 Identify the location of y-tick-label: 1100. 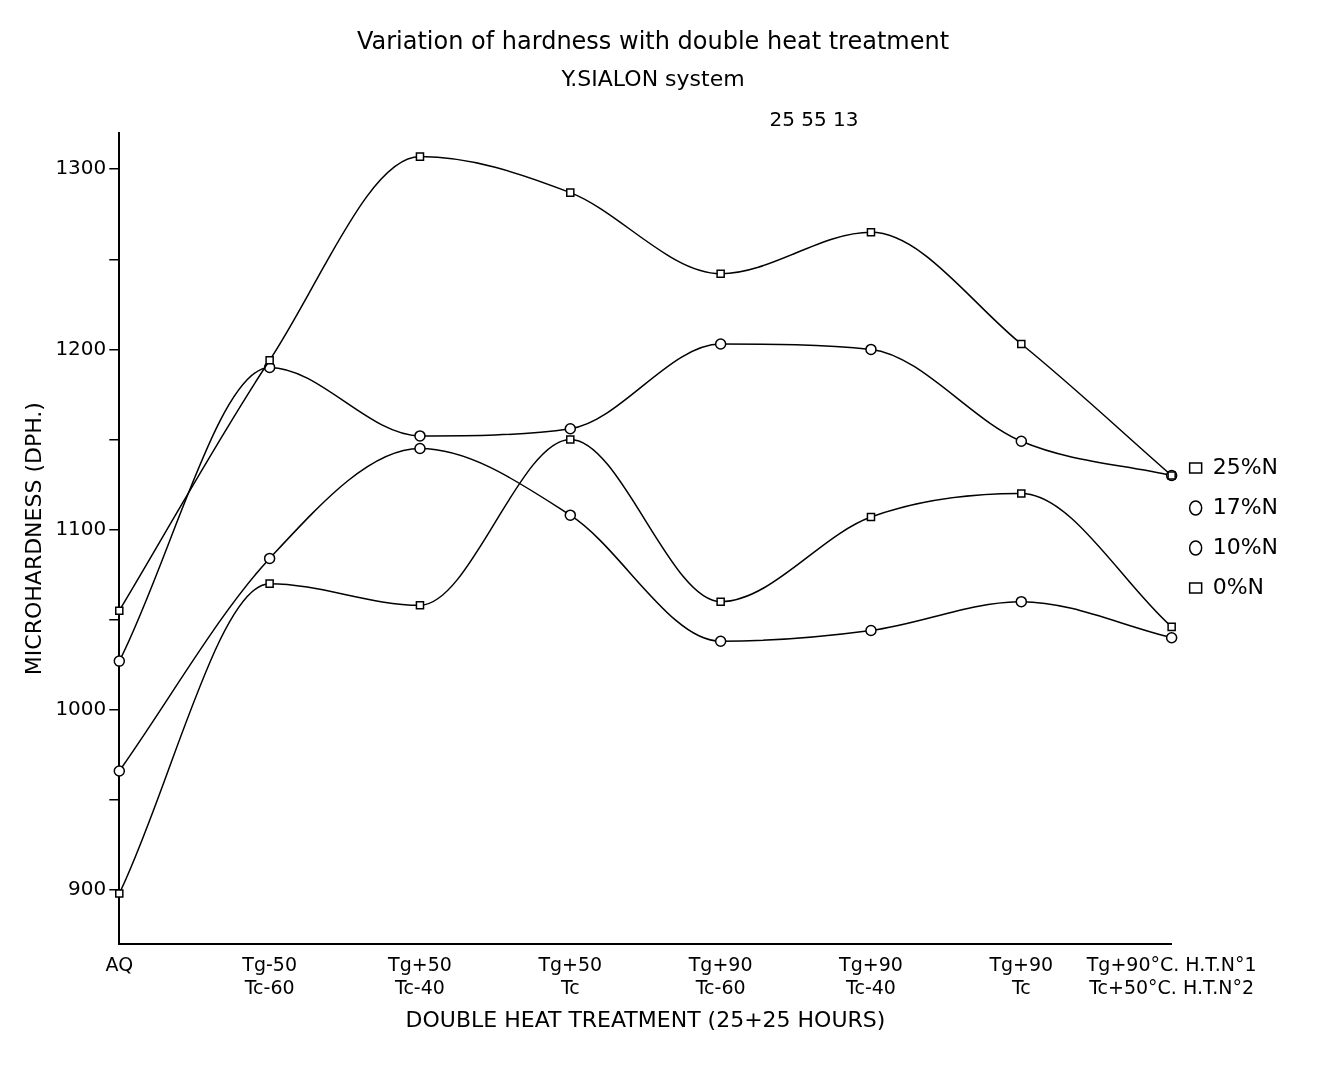
(81, 527).